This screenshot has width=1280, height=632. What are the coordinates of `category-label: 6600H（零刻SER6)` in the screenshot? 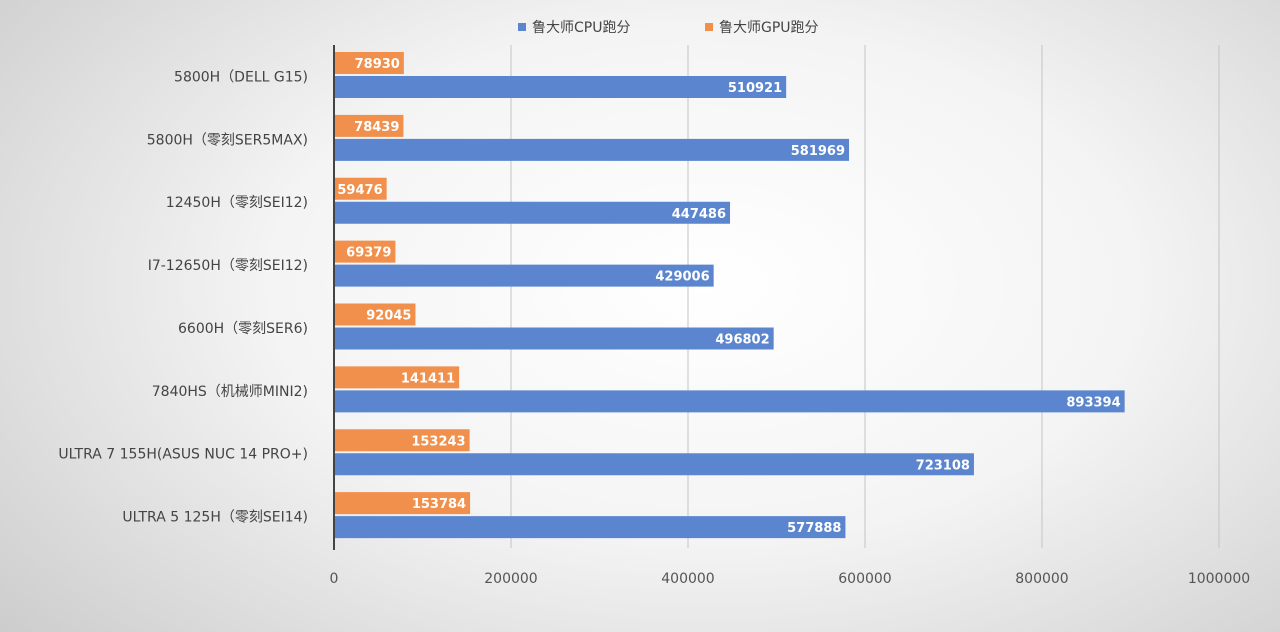 It's located at (243, 329).